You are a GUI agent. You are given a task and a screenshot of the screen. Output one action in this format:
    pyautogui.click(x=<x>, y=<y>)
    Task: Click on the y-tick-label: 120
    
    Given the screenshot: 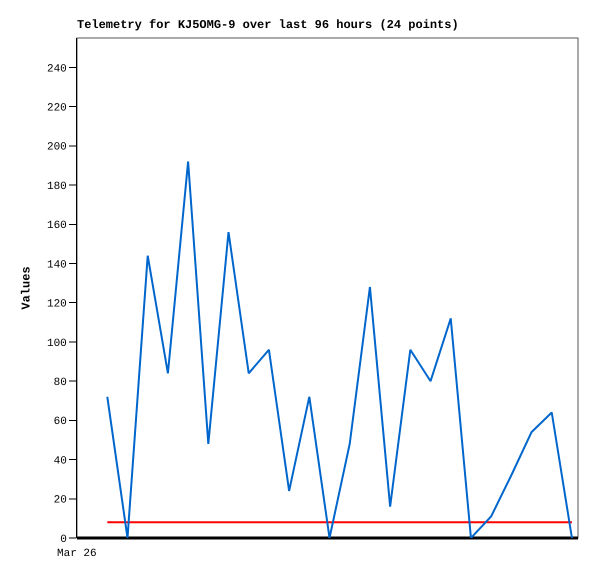 What is the action you would take?
    pyautogui.click(x=56, y=304)
    